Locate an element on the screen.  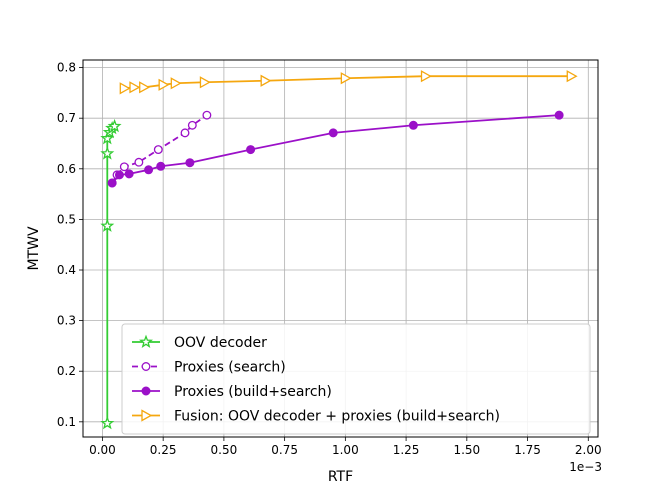
x-tick-label: 1.00 is located at coordinates (345, 450).